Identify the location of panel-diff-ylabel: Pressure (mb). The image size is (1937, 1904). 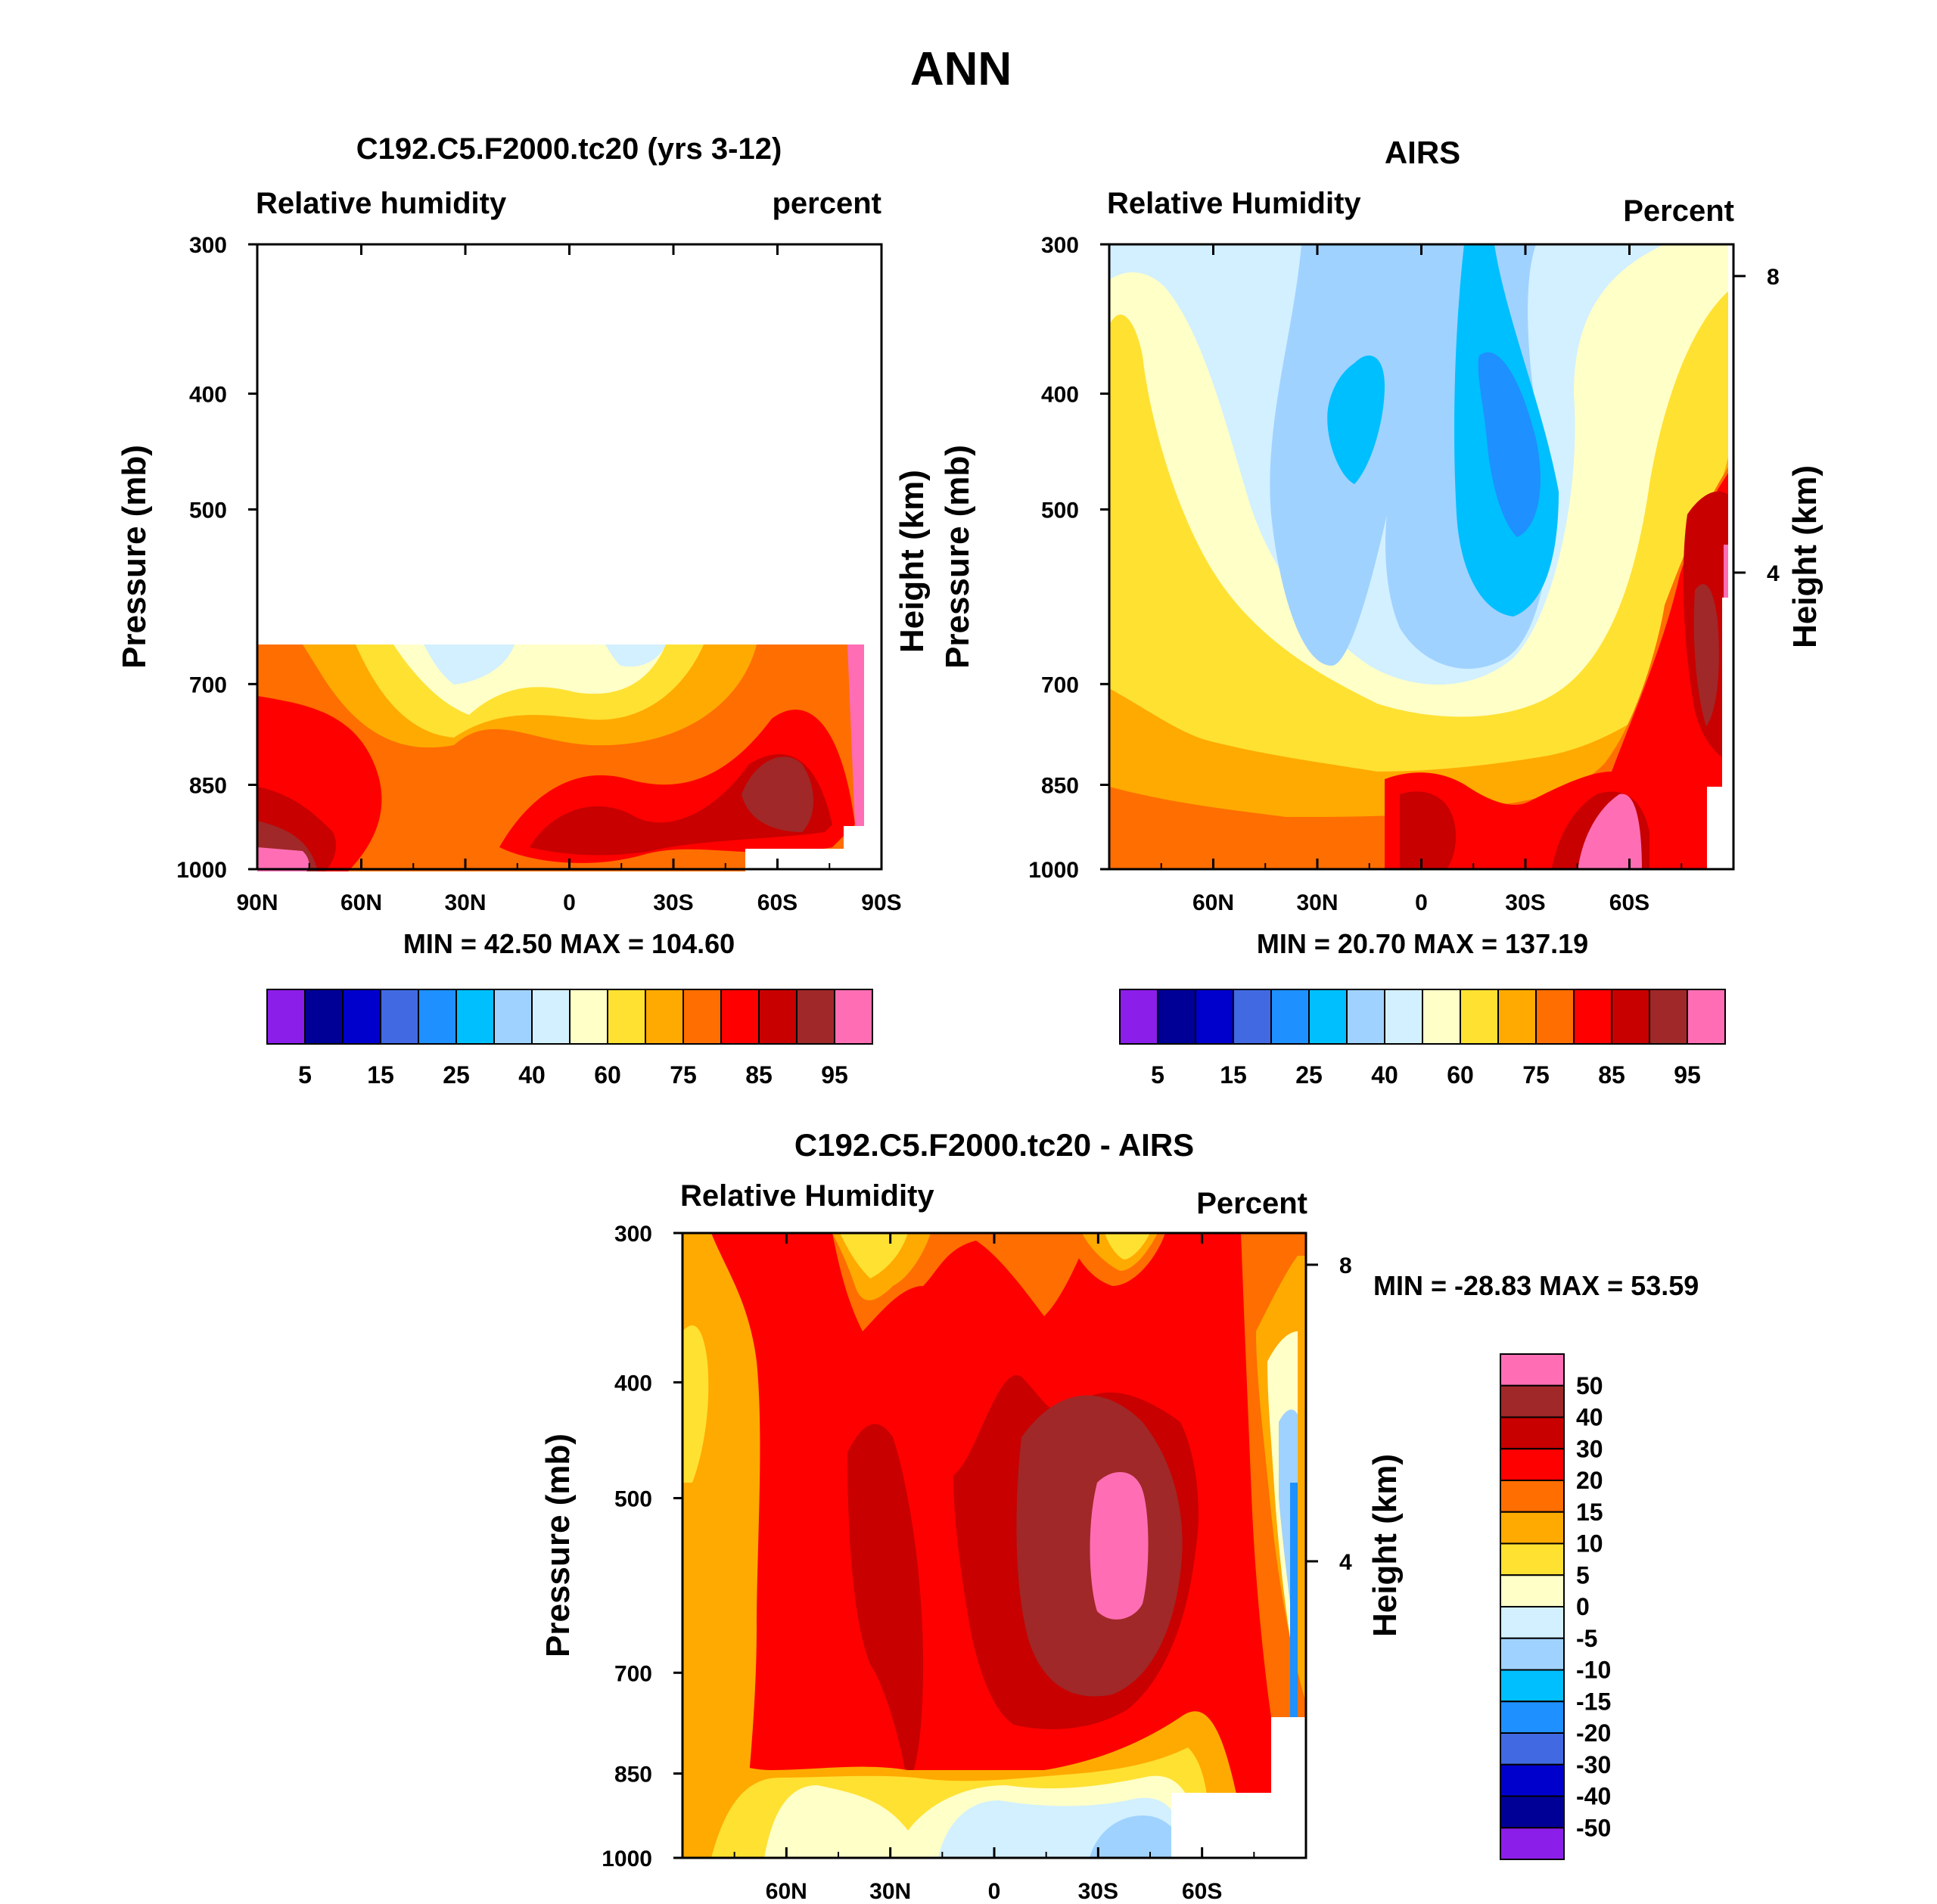
(558, 1545).